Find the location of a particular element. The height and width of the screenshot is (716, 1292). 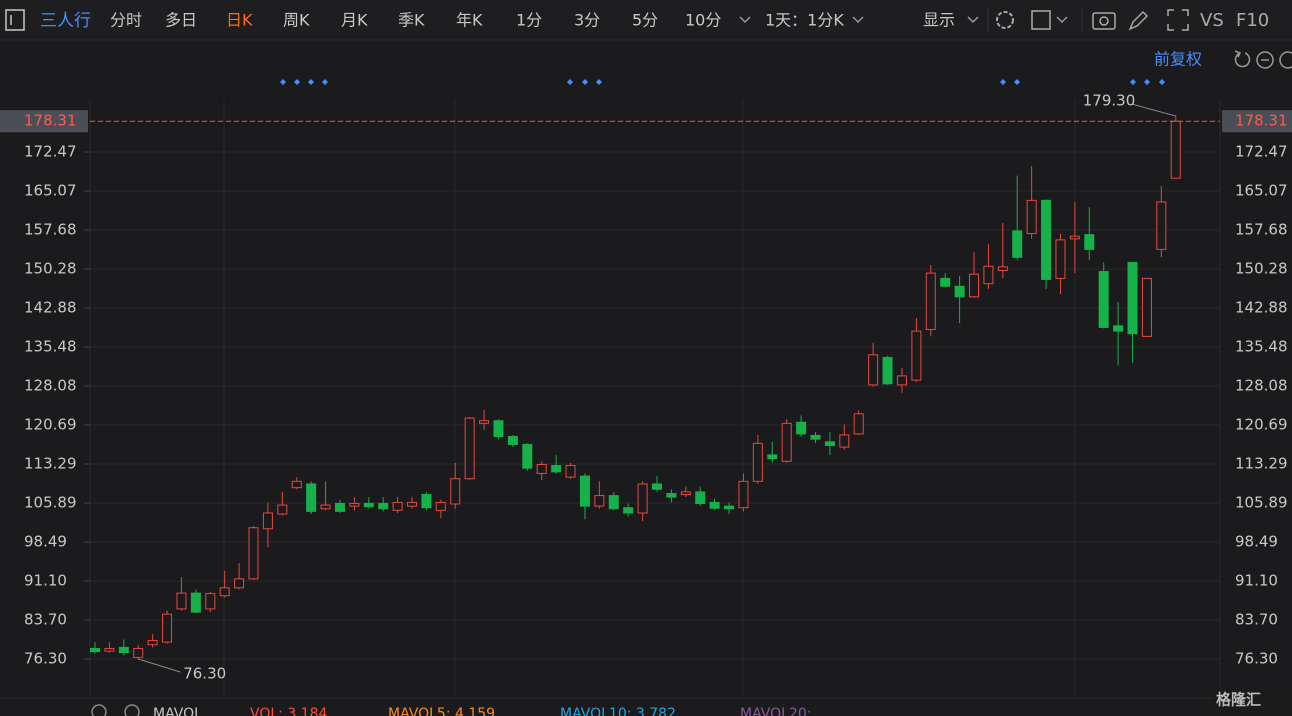

zoom-out-icon is located at coordinates (1265, 60).